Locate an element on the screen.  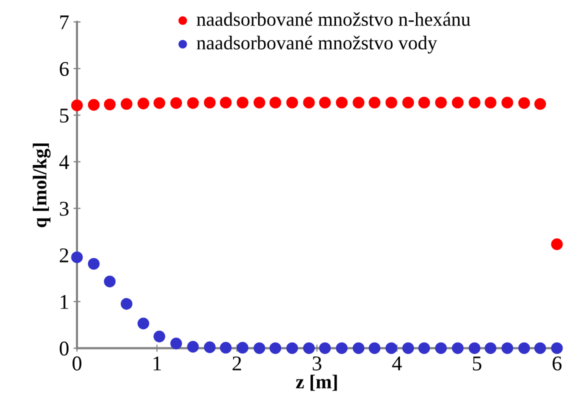
y-axis-title: q [mol/kg] is located at coordinates (41, 186).